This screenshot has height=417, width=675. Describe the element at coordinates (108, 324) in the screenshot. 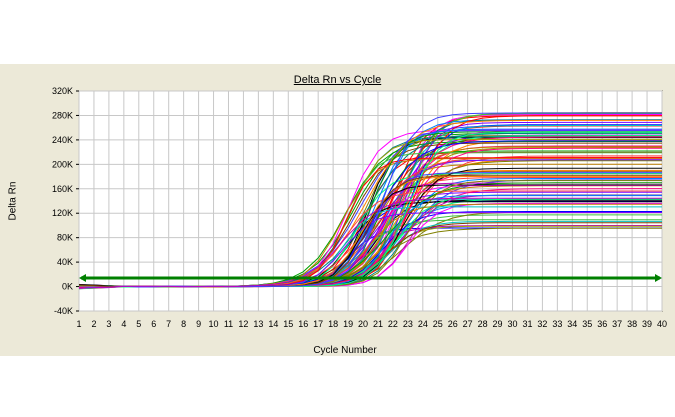

I see `x-tick-label: 3` at that location.